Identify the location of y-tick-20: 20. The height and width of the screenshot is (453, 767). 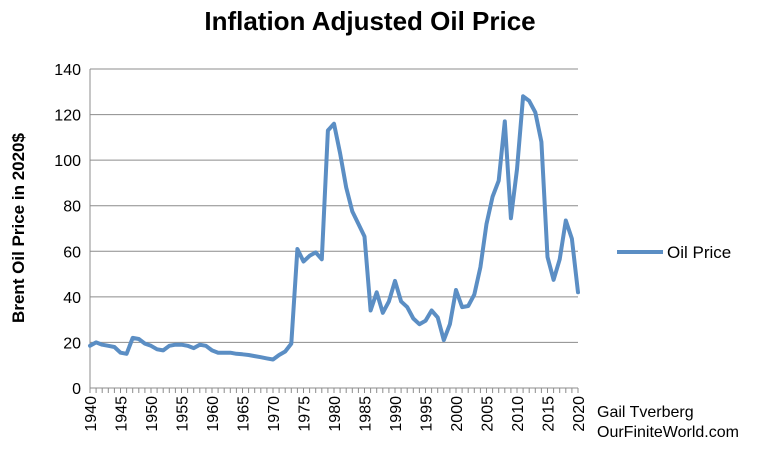
(72, 343).